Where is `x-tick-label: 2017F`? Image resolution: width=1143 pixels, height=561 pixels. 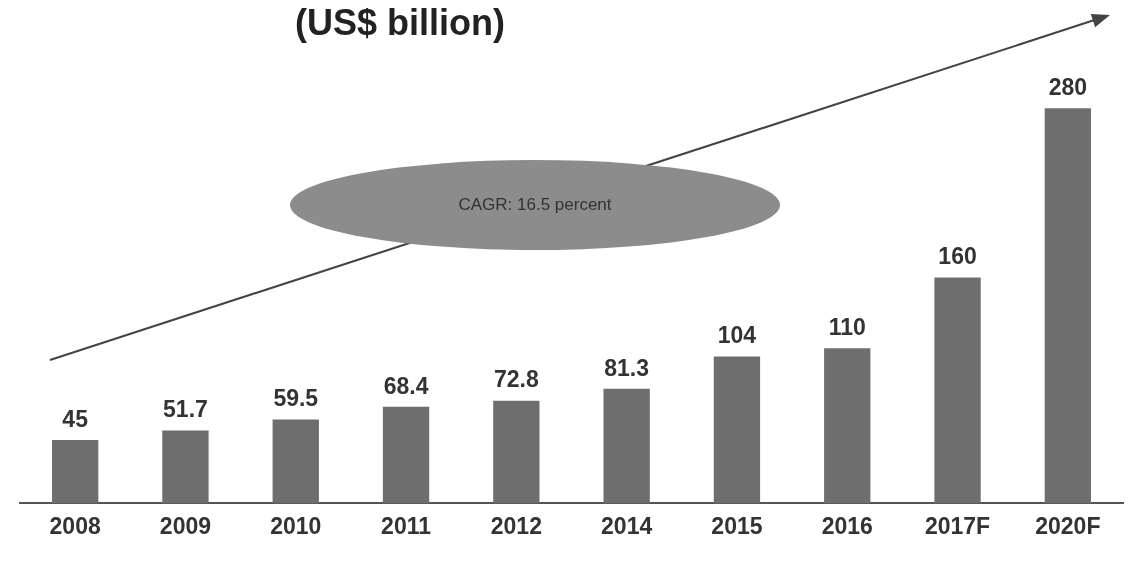 x-tick-label: 2017F is located at coordinates (957, 525).